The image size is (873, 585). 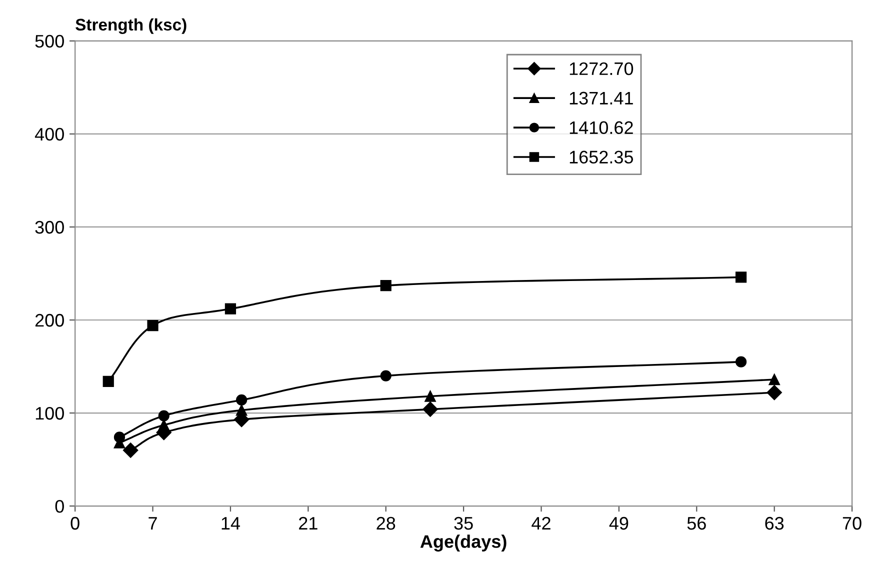 What do you see at coordinates (601, 98) in the screenshot?
I see `legend-label: 1371.41` at bounding box center [601, 98].